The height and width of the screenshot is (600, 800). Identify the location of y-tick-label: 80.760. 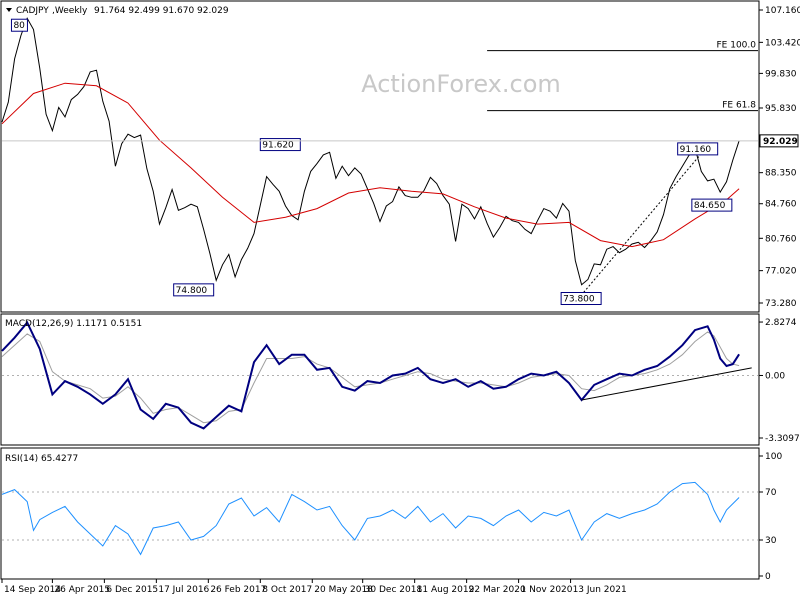
(781, 239).